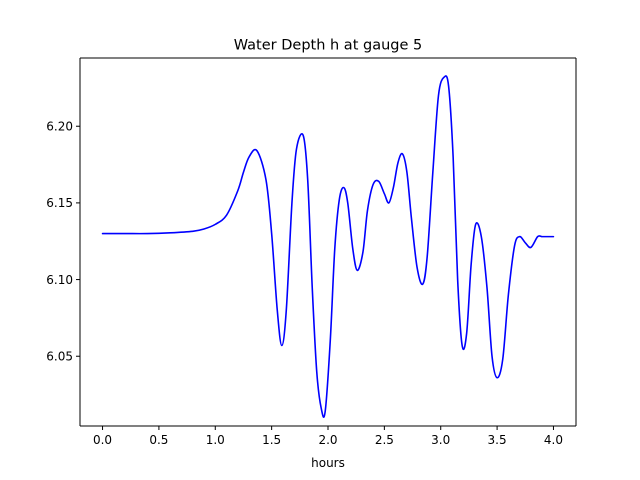  Describe the element at coordinates (328, 463) in the screenshot. I see `x-axis-title: hours` at that location.